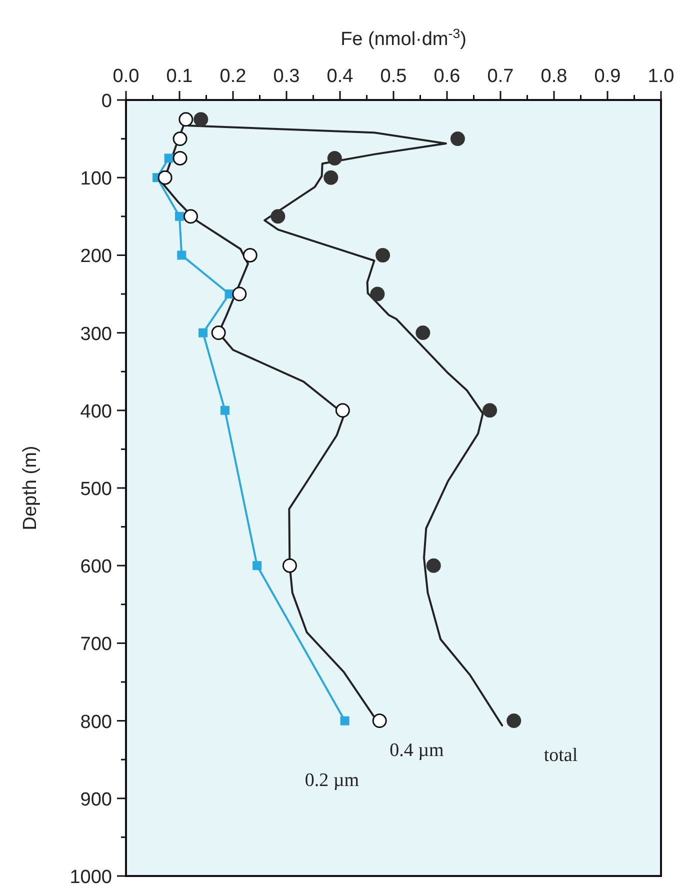  I want to click on x-tick-label: 0.3, so click(286, 76).